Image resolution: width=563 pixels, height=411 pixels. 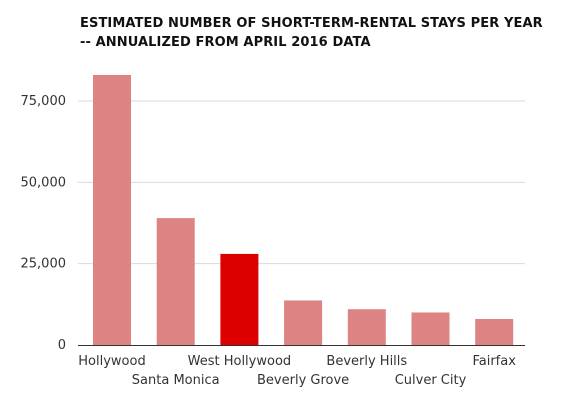 What do you see at coordinates (366, 361) in the screenshot?
I see `x-tick-label: Beverly Hills` at bounding box center [366, 361].